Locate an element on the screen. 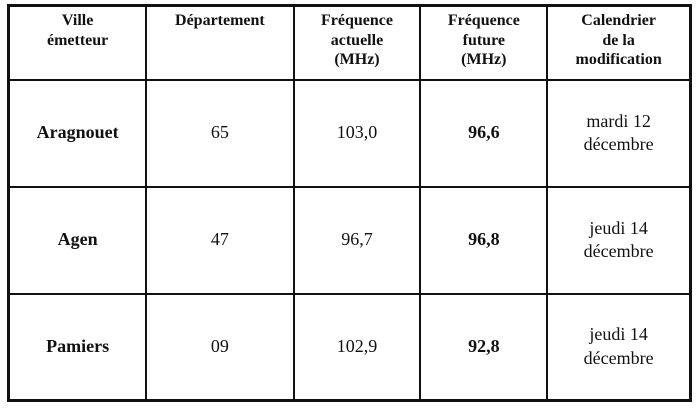 The height and width of the screenshot is (408, 699). city-cell: Agen is located at coordinates (77, 240).